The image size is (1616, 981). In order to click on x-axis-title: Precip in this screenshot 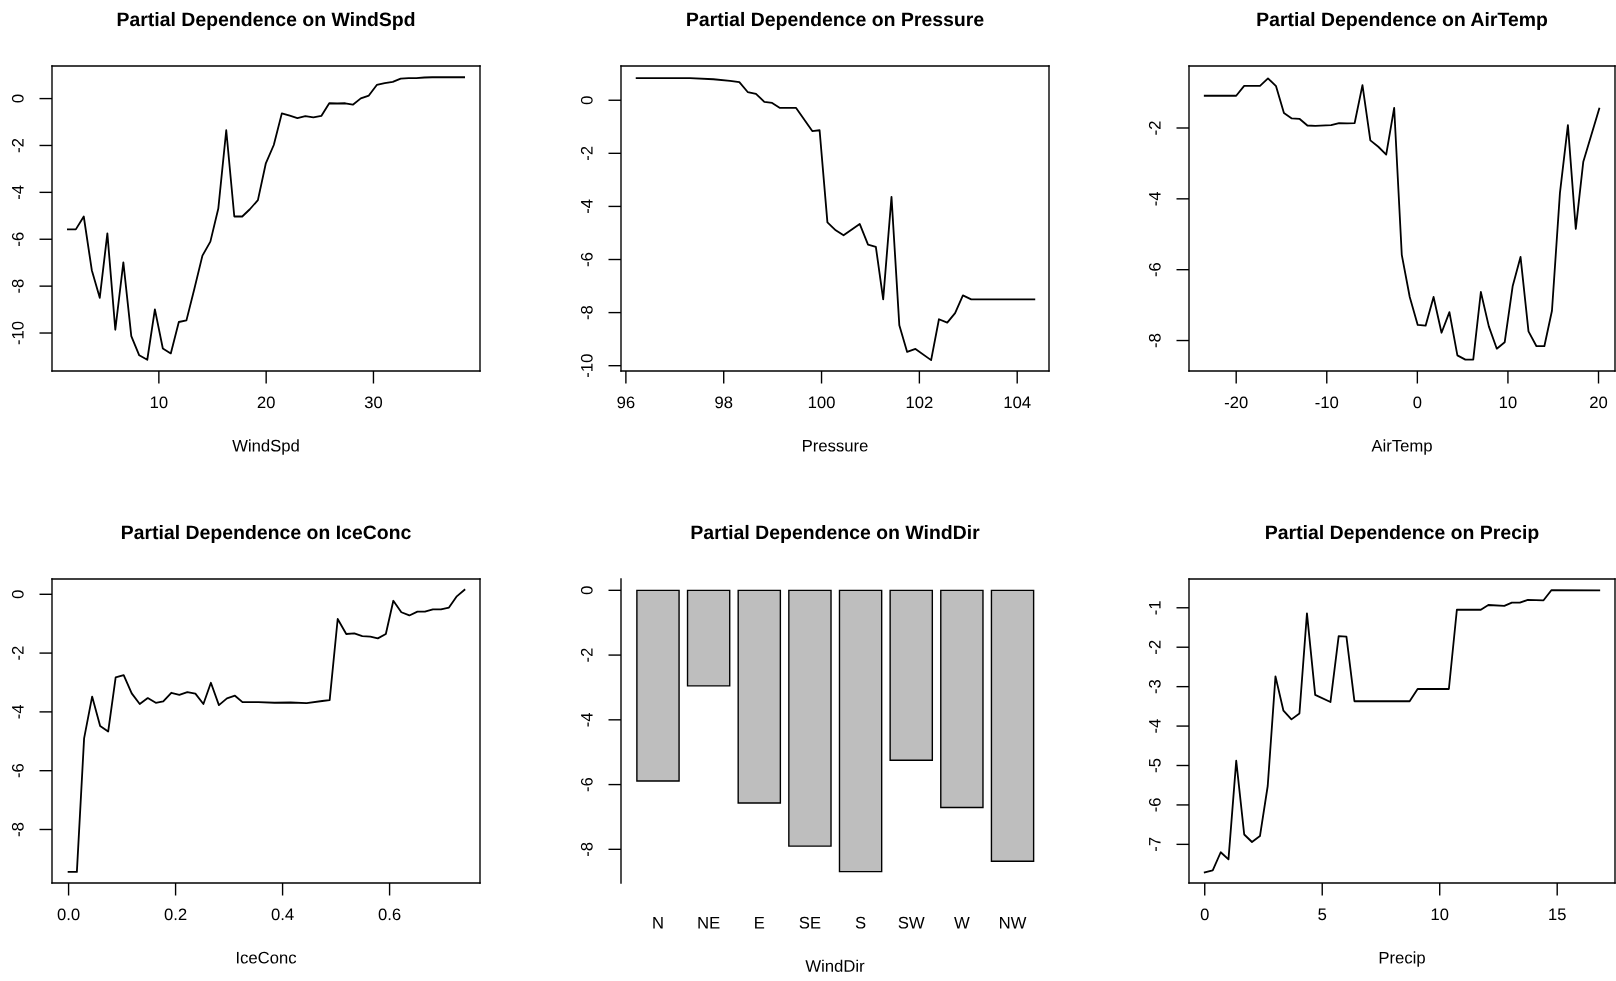, I will do `click(1402, 959)`.